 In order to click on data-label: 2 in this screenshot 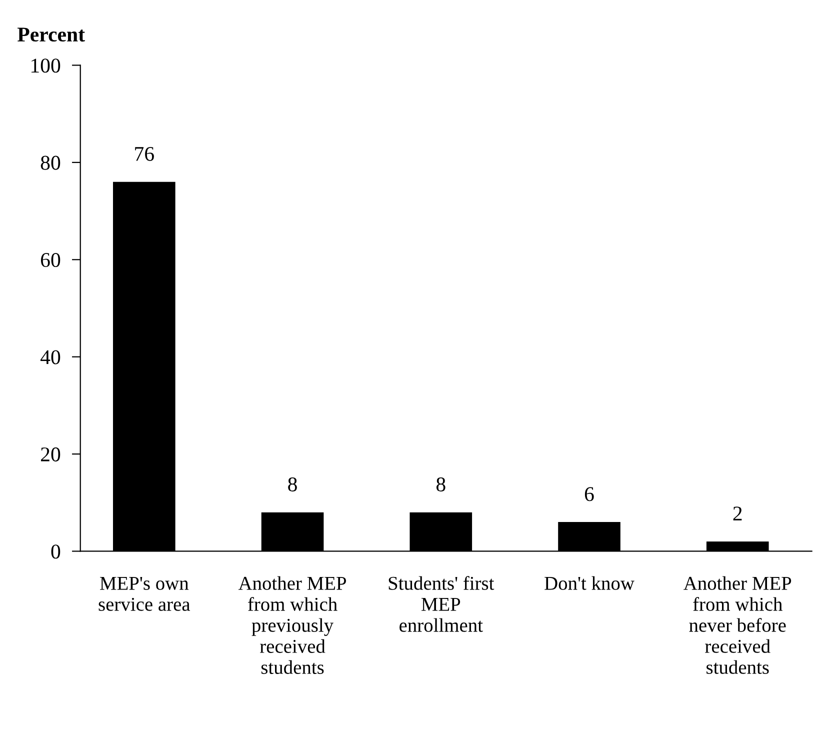, I will do `click(737, 513)`.